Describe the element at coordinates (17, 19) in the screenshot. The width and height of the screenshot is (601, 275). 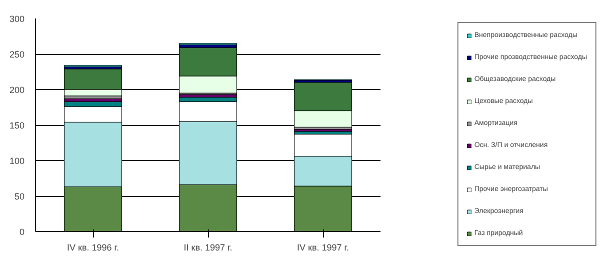
I see `y-tick-label: 300` at that location.